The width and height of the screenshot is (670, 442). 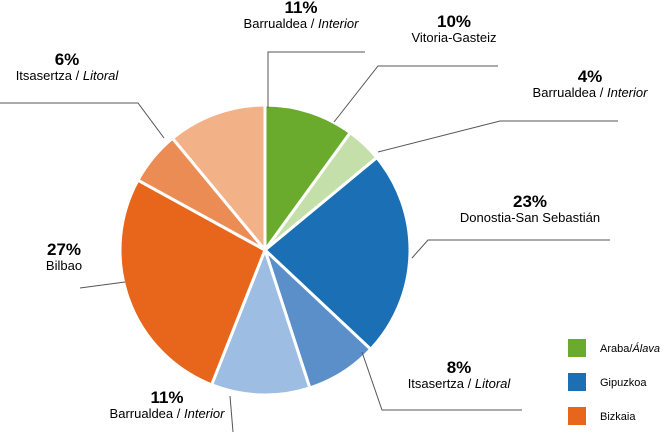 What do you see at coordinates (618, 417) in the screenshot?
I see `legend-label: Bizkaia` at bounding box center [618, 417].